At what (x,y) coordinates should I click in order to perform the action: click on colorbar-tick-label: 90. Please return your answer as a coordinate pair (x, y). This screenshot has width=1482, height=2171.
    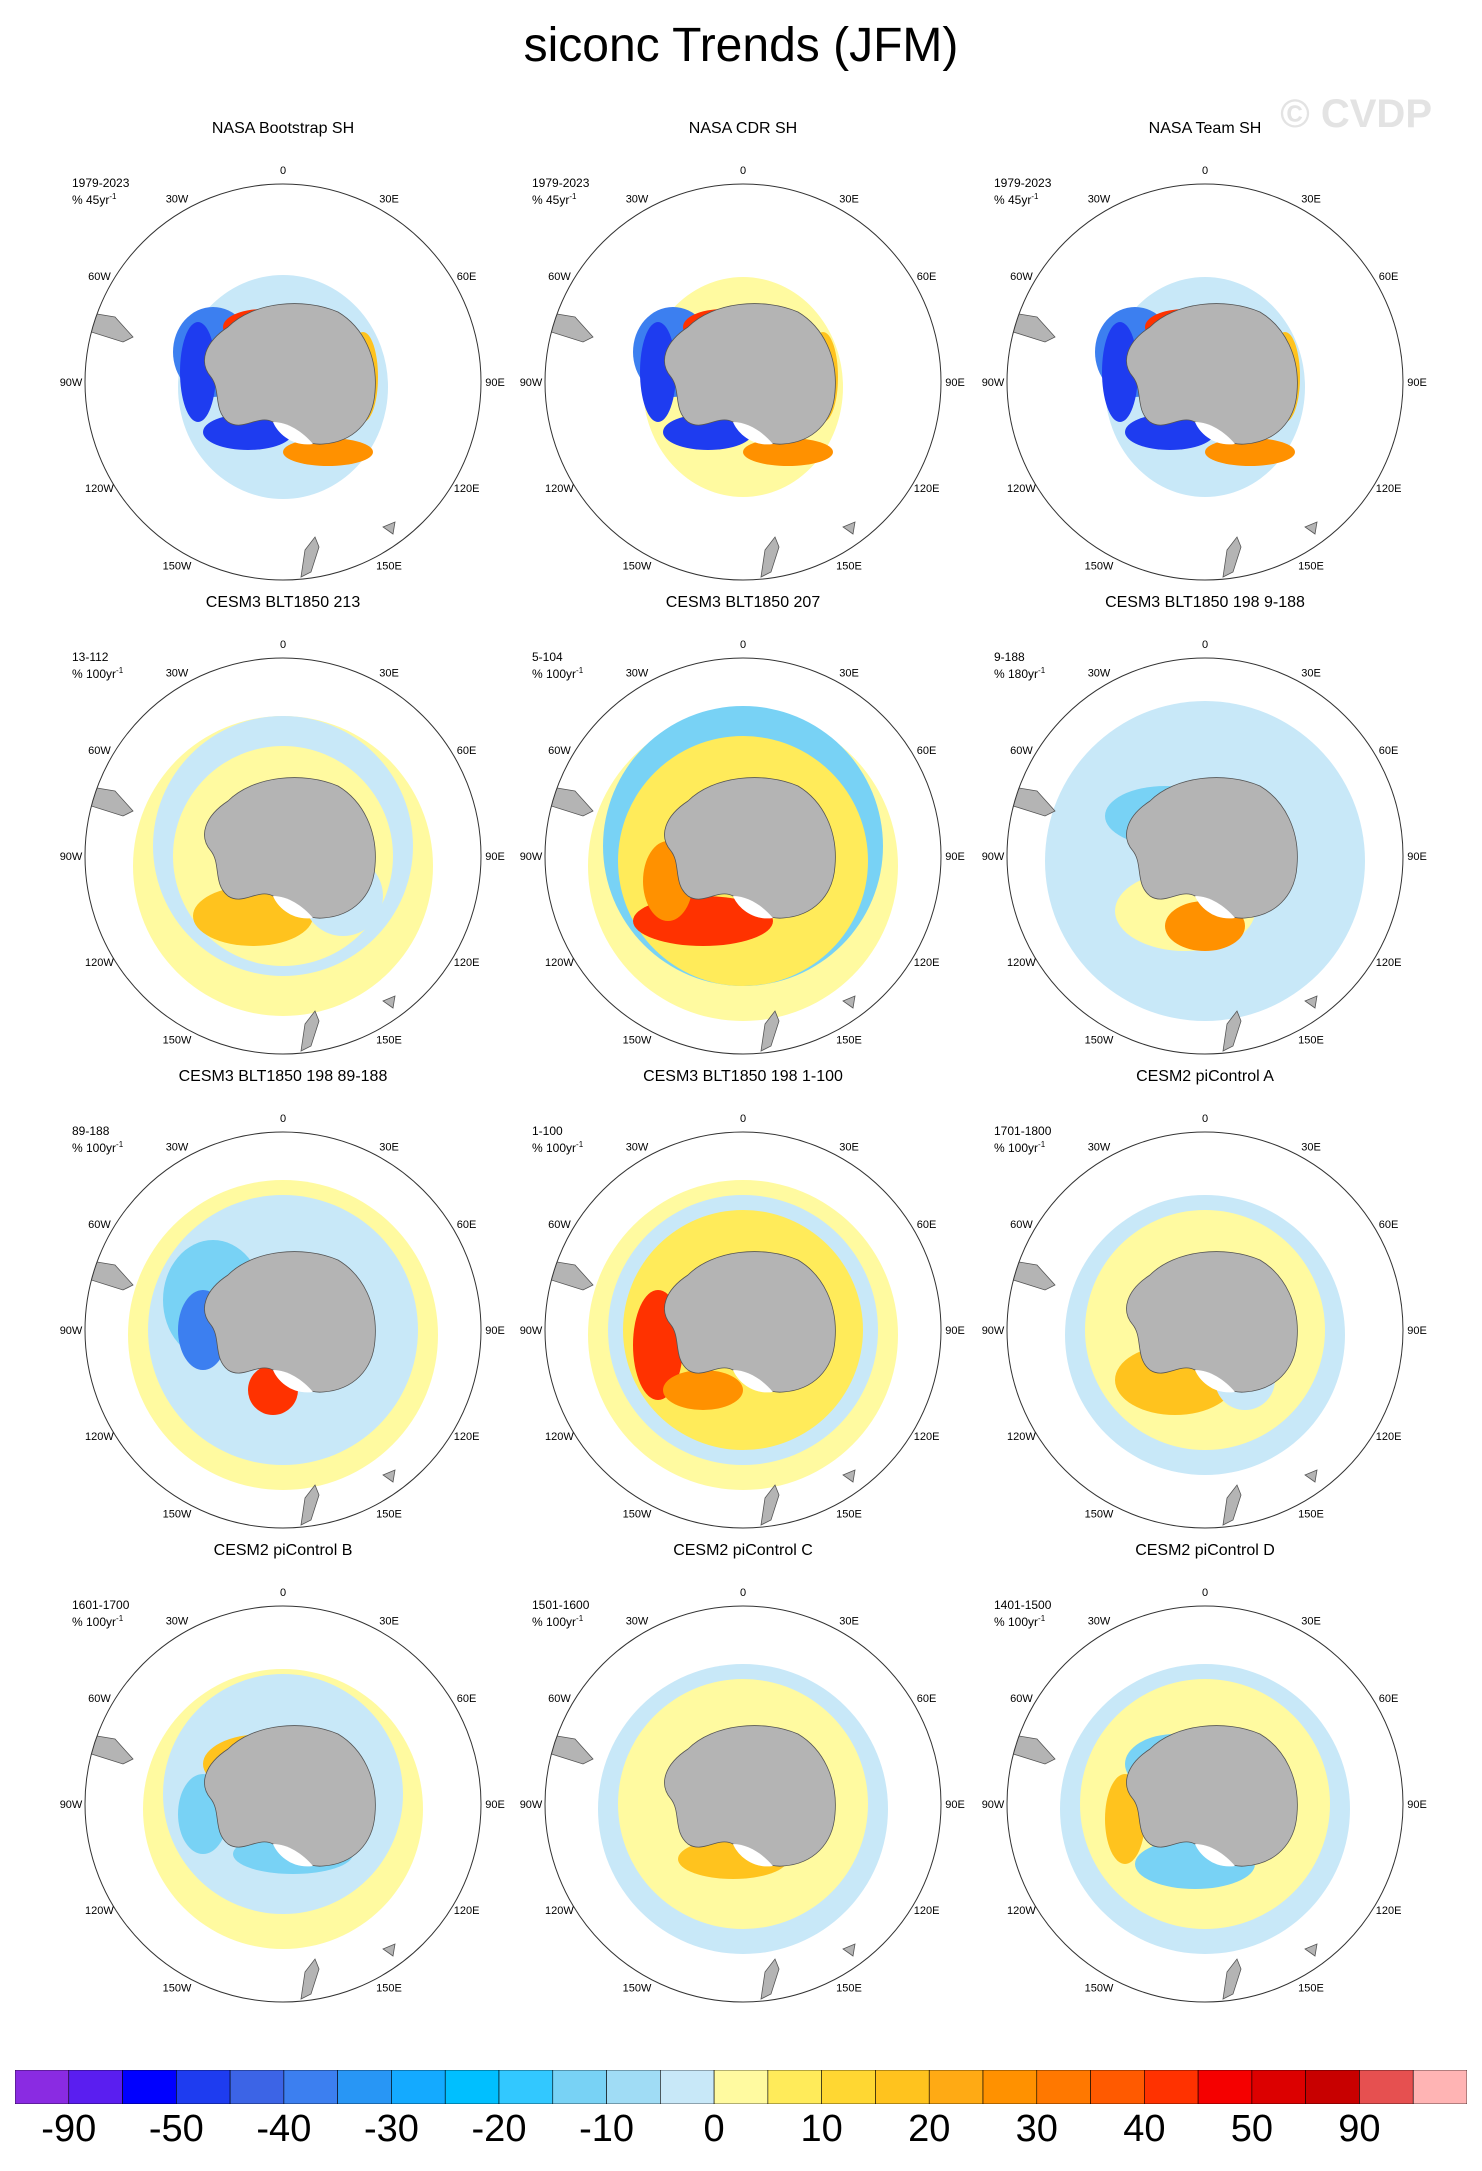
    Looking at the image, I should click on (1359, 2129).